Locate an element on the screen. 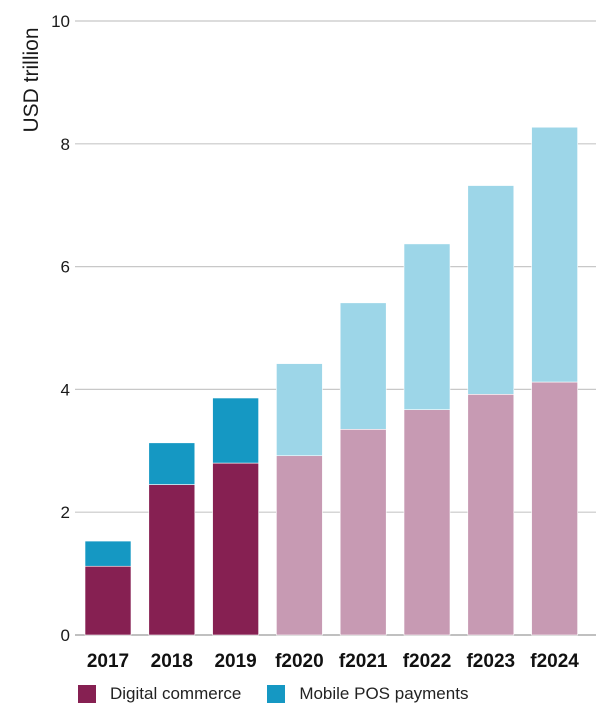 The height and width of the screenshot is (717, 600). legend: Digital commerce Mobile POS payments is located at coordinates (286, 694).